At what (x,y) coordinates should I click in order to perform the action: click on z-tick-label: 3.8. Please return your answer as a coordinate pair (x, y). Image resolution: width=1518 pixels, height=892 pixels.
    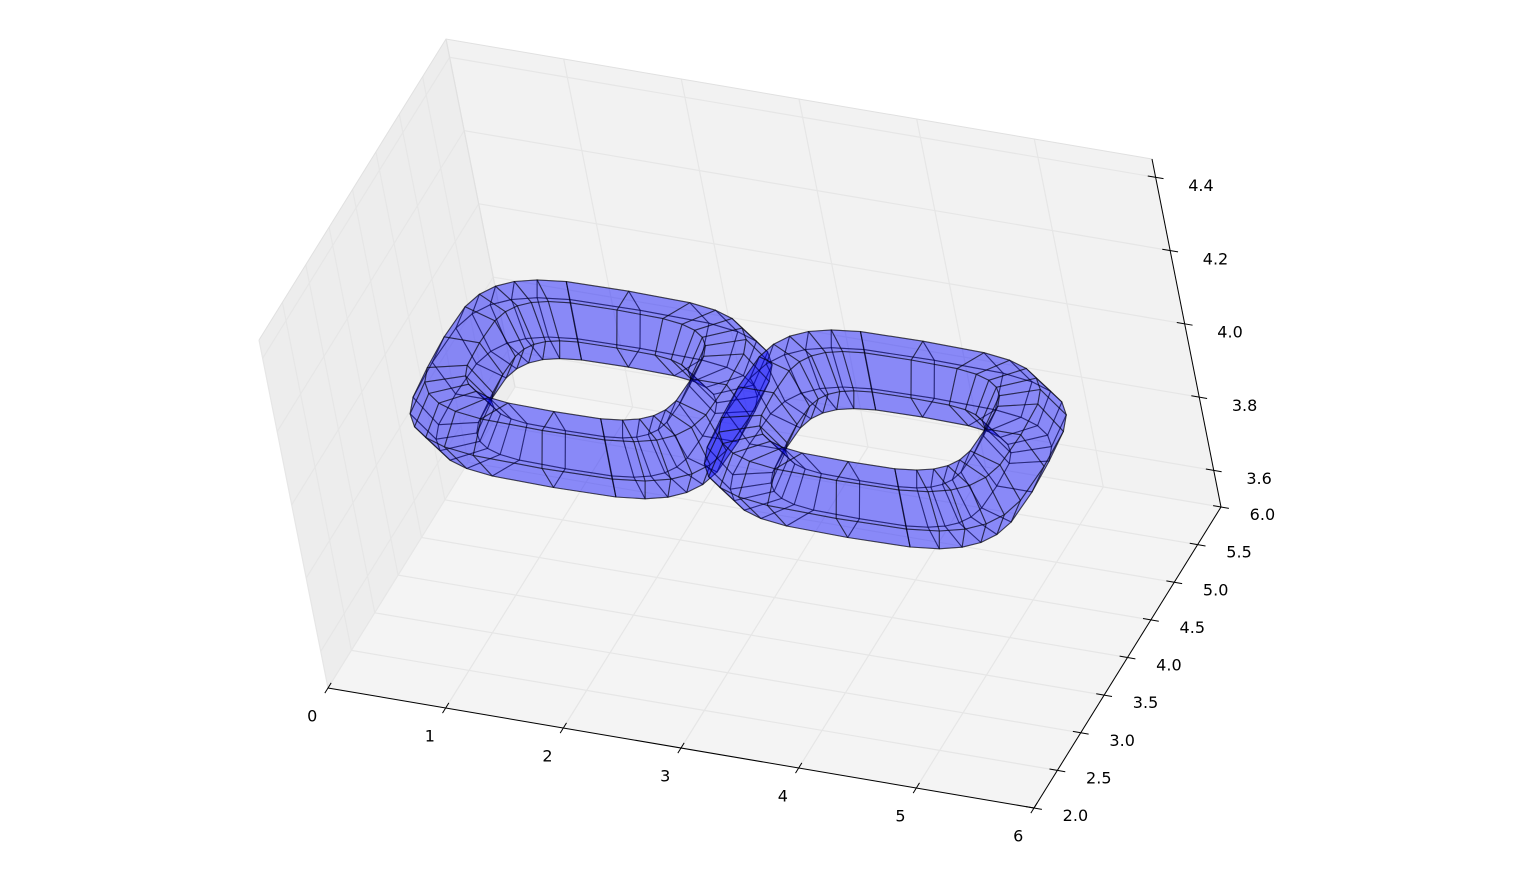
    Looking at the image, I should click on (1244, 405).